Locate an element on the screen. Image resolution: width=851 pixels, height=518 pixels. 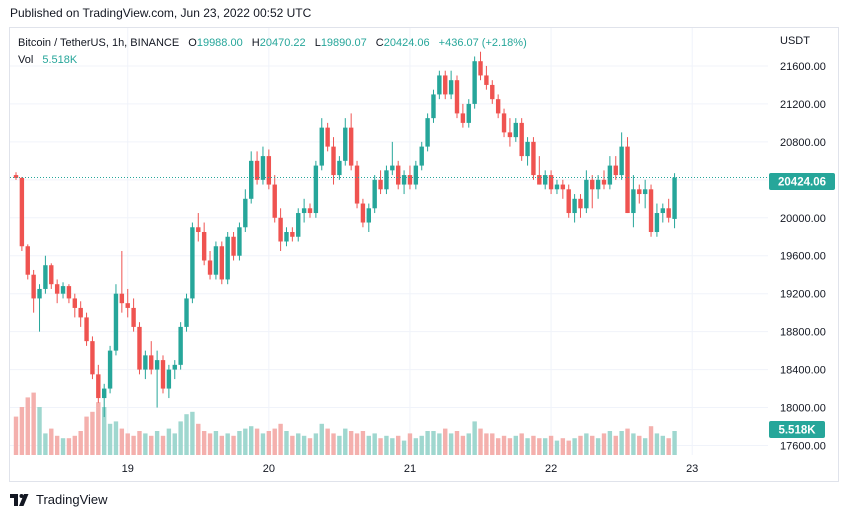
y-tick-label: 20000.00 is located at coordinates (803, 219).